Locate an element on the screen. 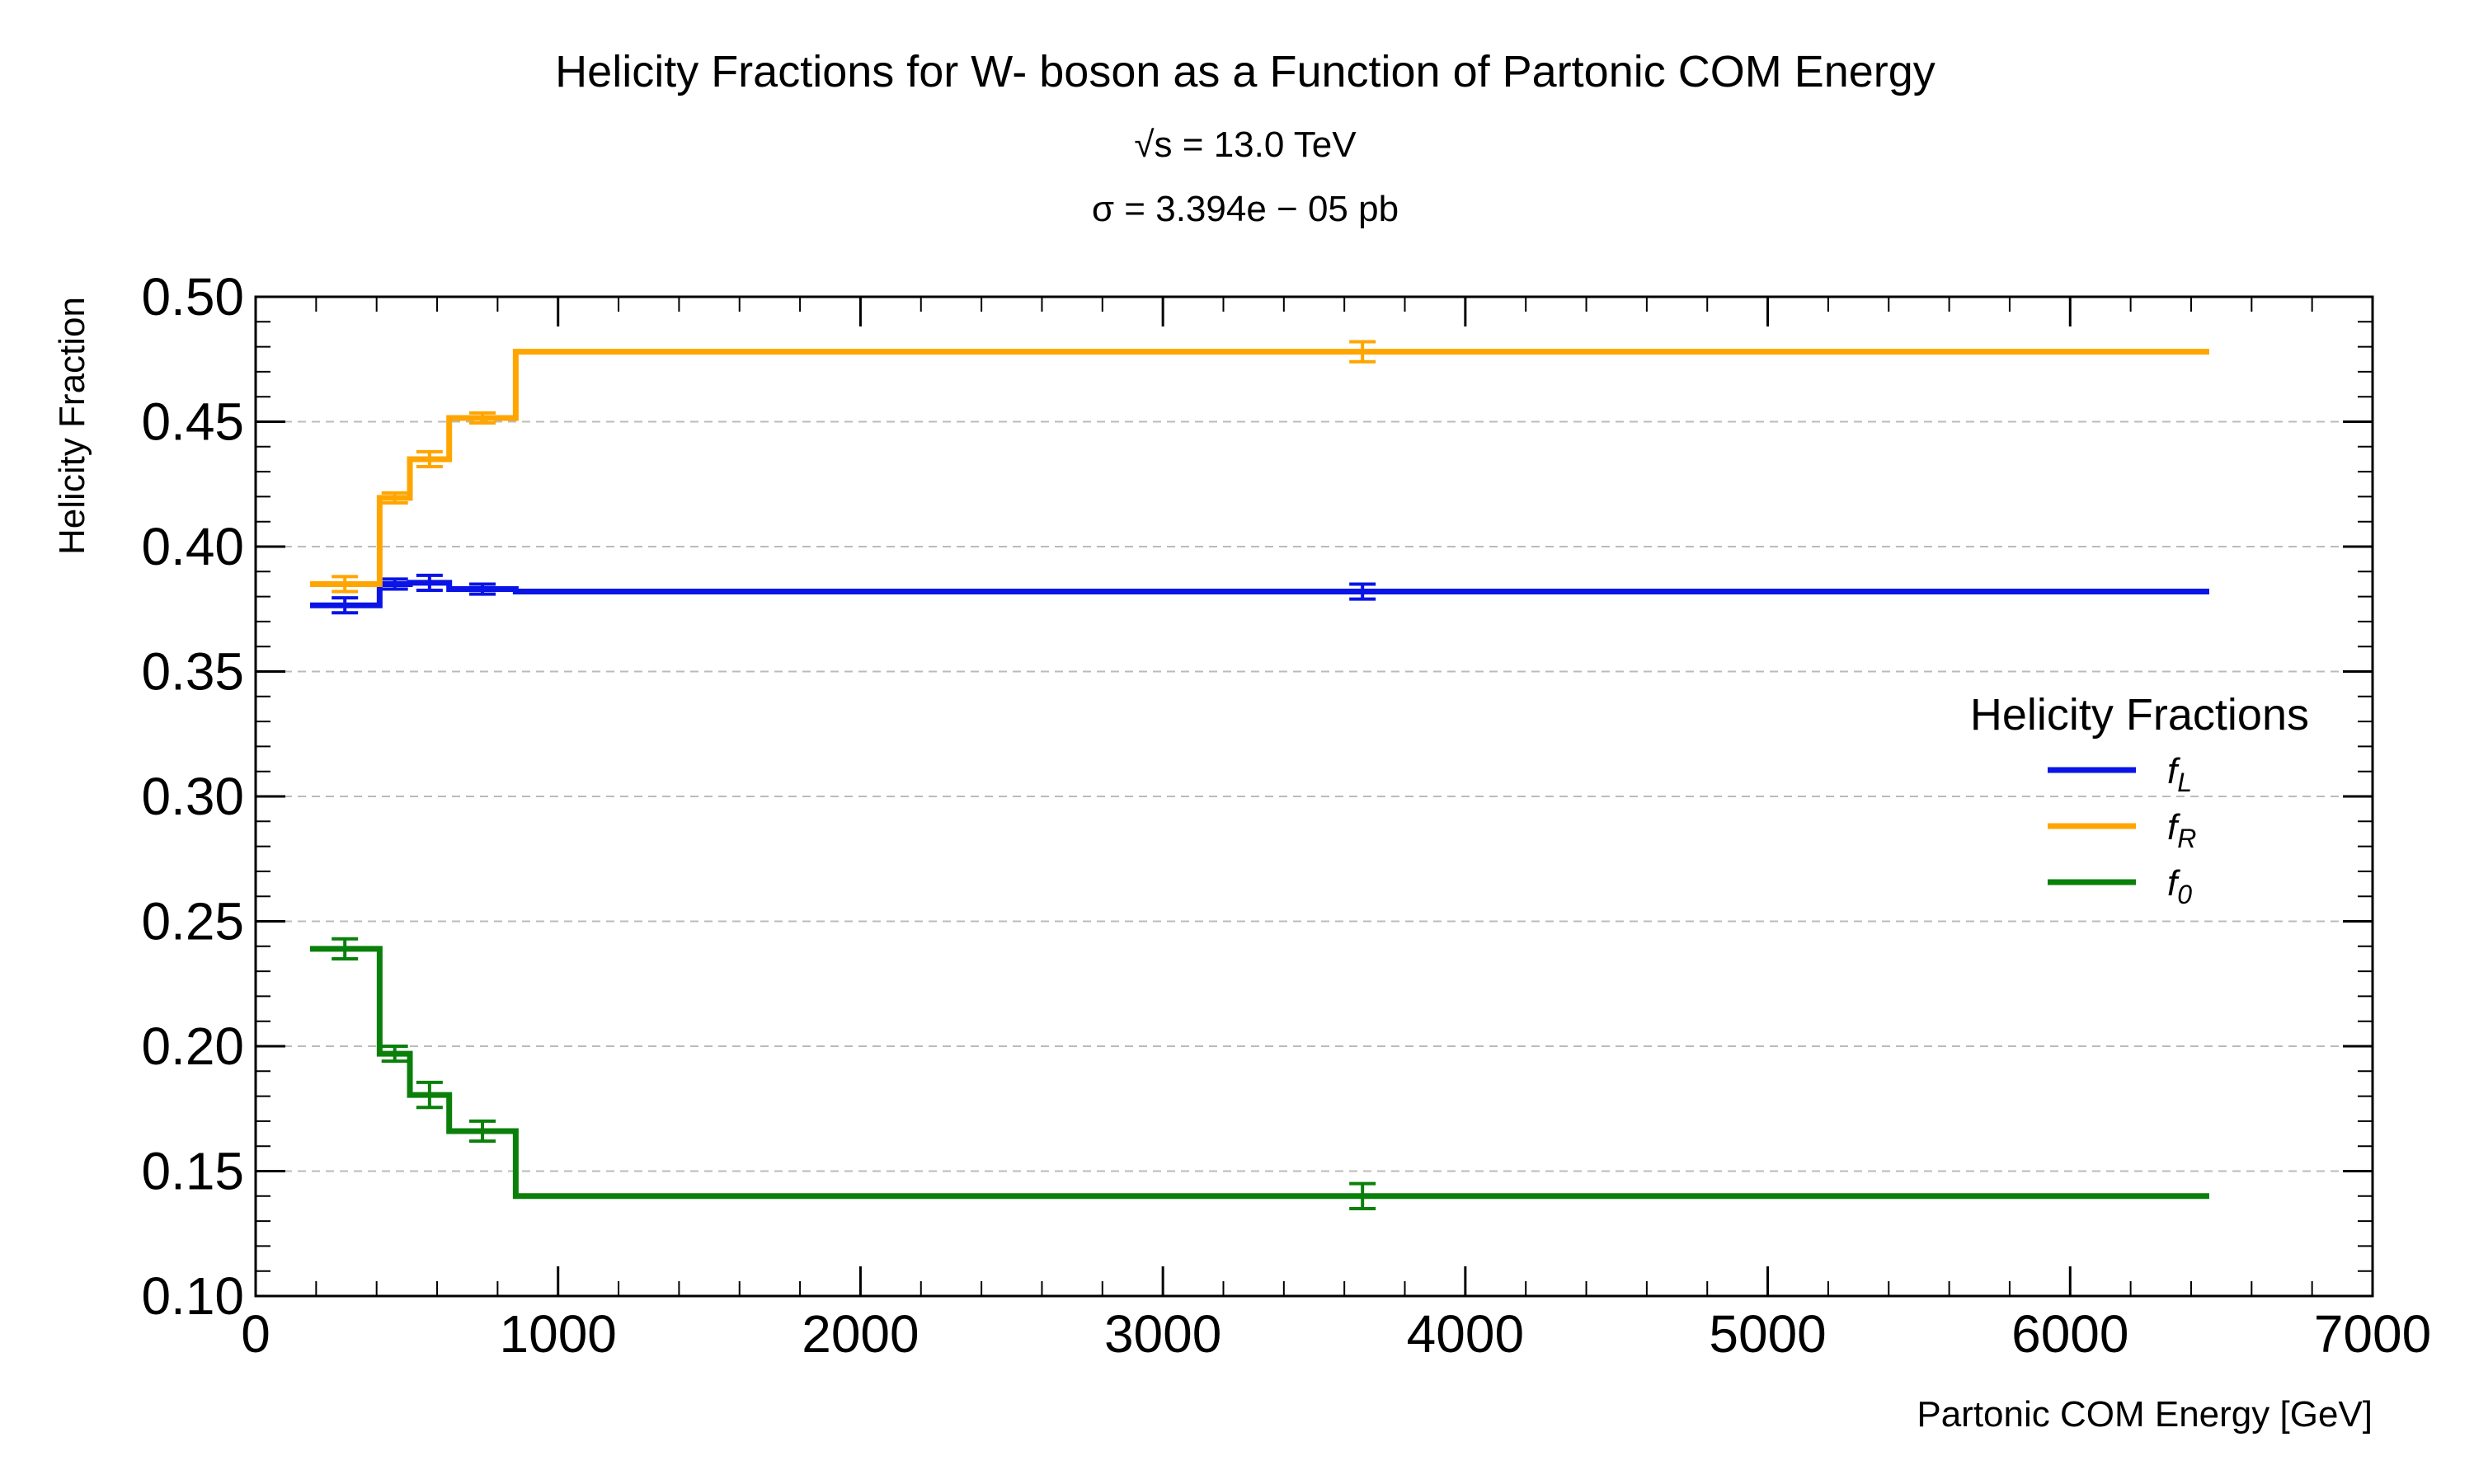  chart-subtitle-sigma: σ = 3.394e − 05 pb is located at coordinates (1245, 209).